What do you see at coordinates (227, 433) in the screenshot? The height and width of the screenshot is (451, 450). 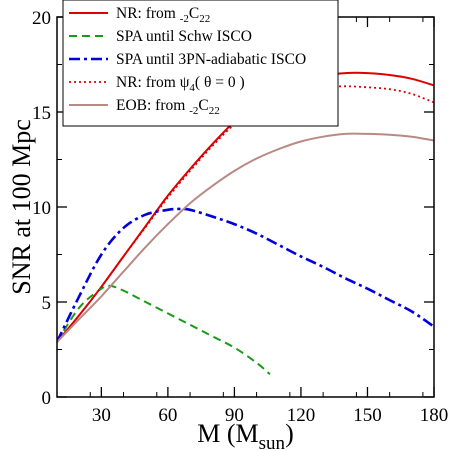 I see `x-axis-label-main: M (M` at bounding box center [227, 433].